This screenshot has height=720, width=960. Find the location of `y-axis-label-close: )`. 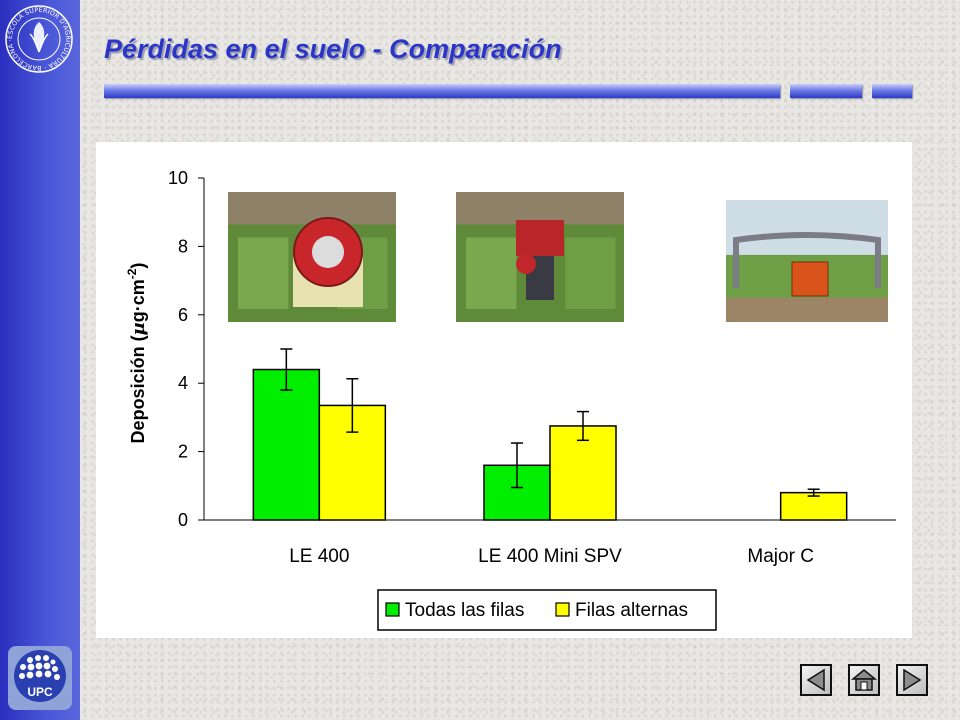

y-axis-label-close: ) is located at coordinates (138, 266).